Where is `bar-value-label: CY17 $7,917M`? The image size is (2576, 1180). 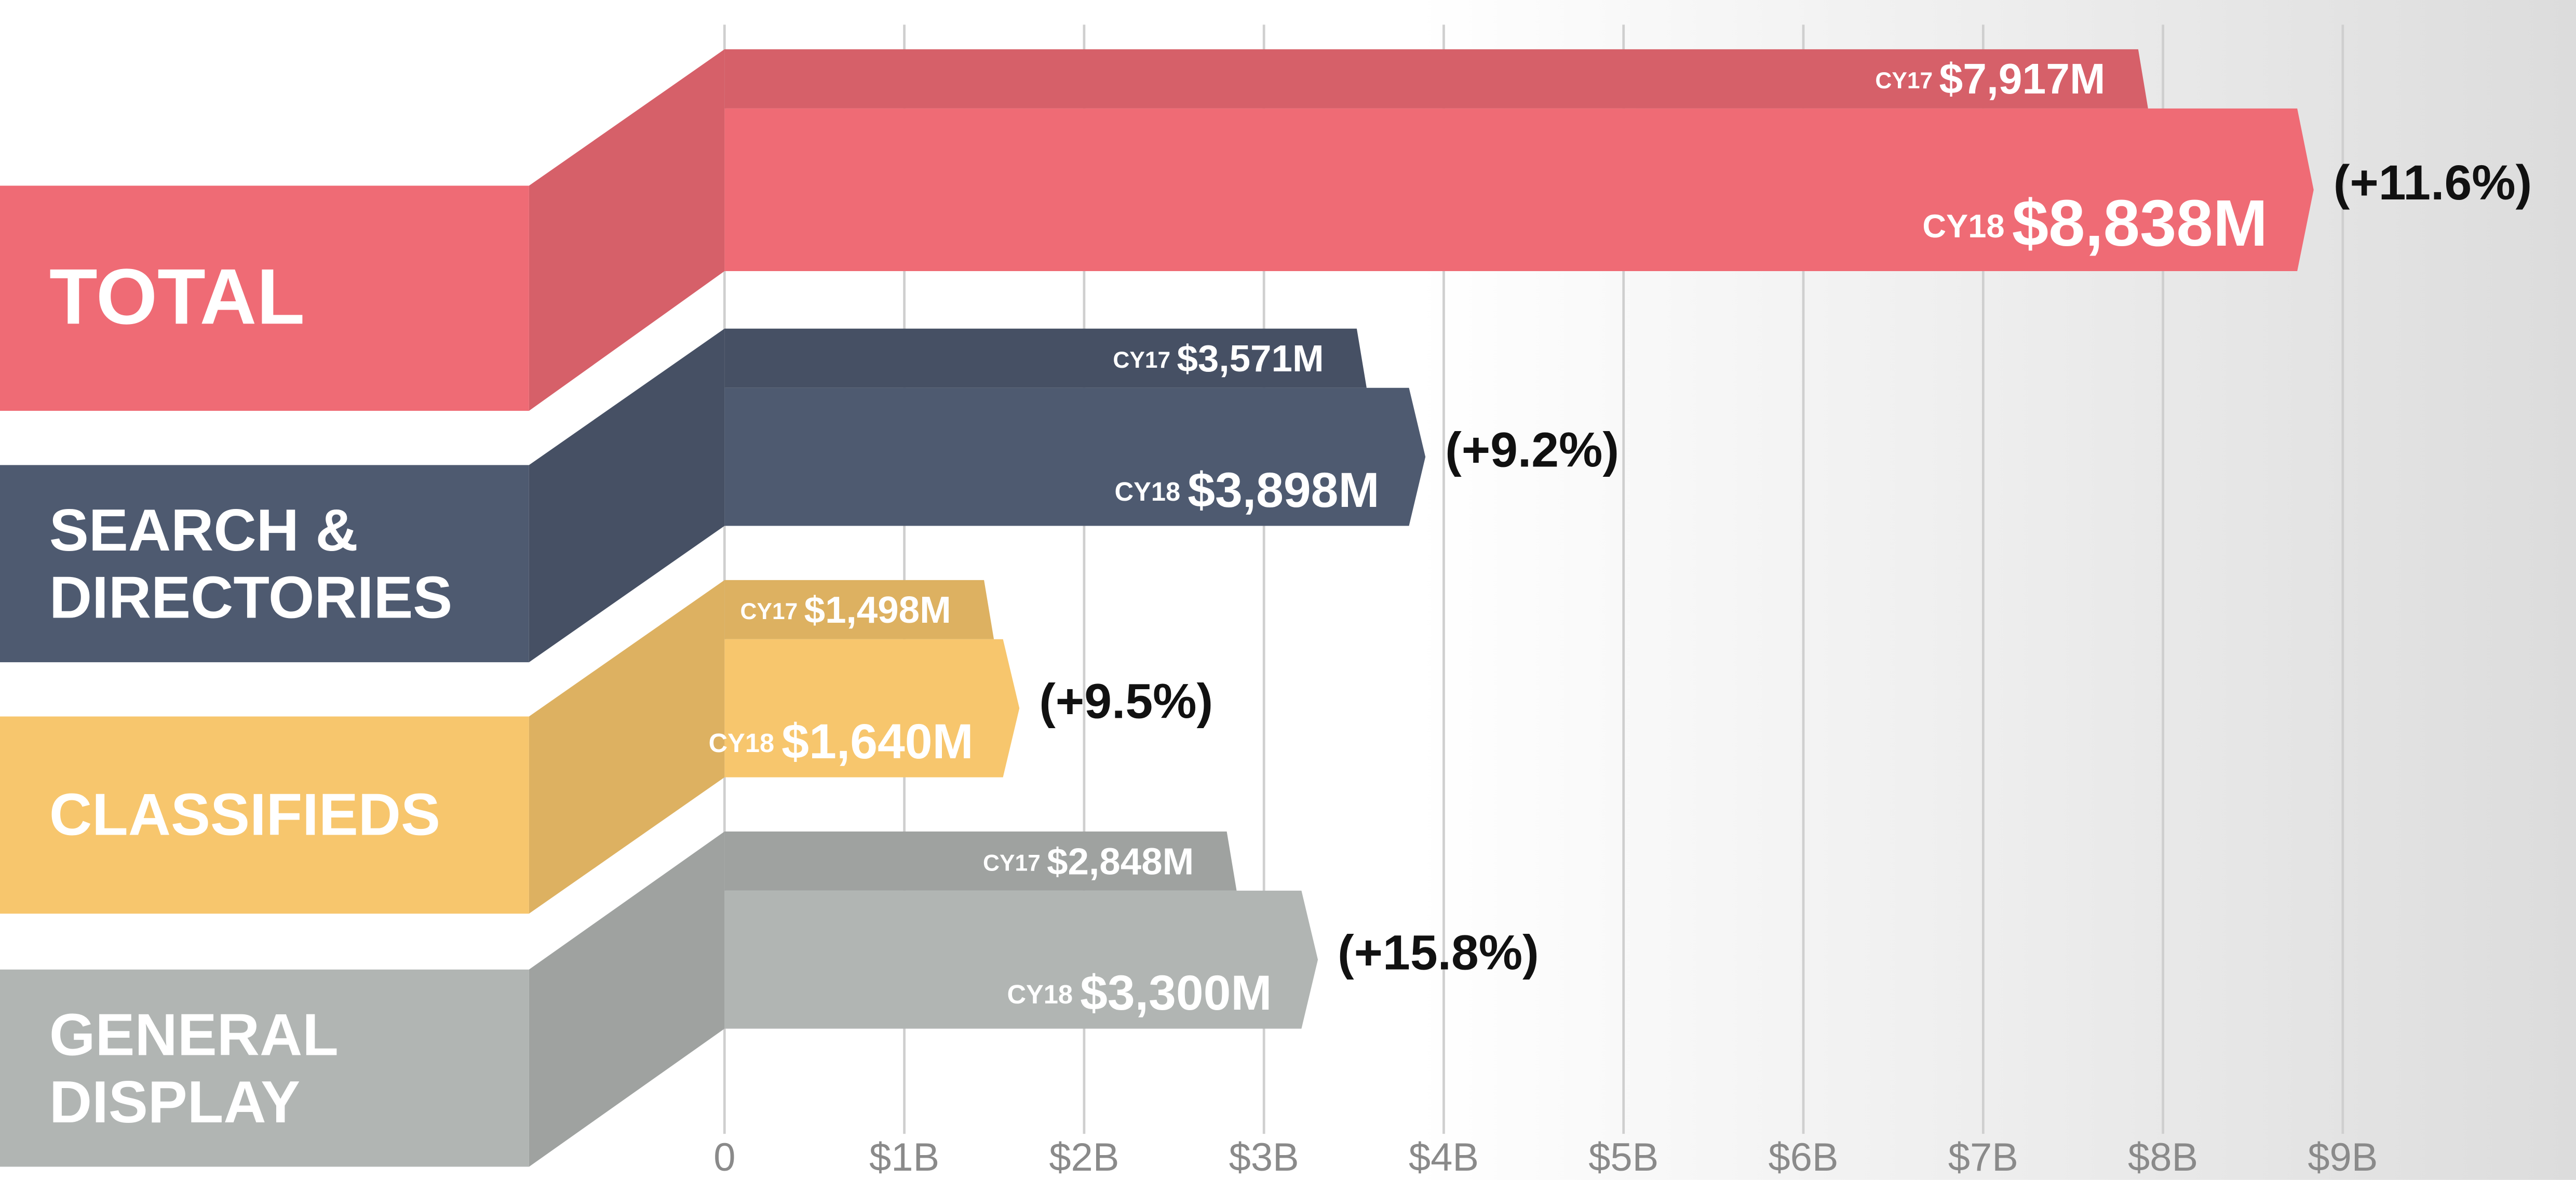 bar-value-label: CY17 $7,917M is located at coordinates (1990, 79).